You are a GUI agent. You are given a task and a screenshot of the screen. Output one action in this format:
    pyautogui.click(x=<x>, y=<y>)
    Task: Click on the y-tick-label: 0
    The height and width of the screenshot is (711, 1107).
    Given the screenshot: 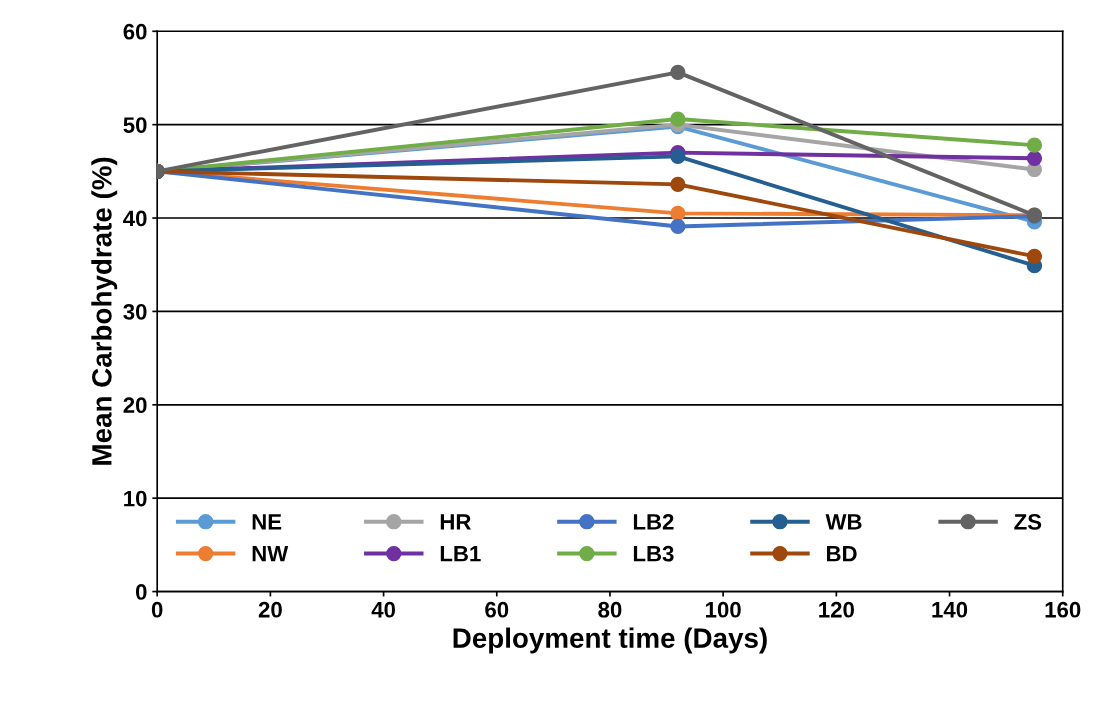 What is the action you would take?
    pyautogui.click(x=141, y=592)
    